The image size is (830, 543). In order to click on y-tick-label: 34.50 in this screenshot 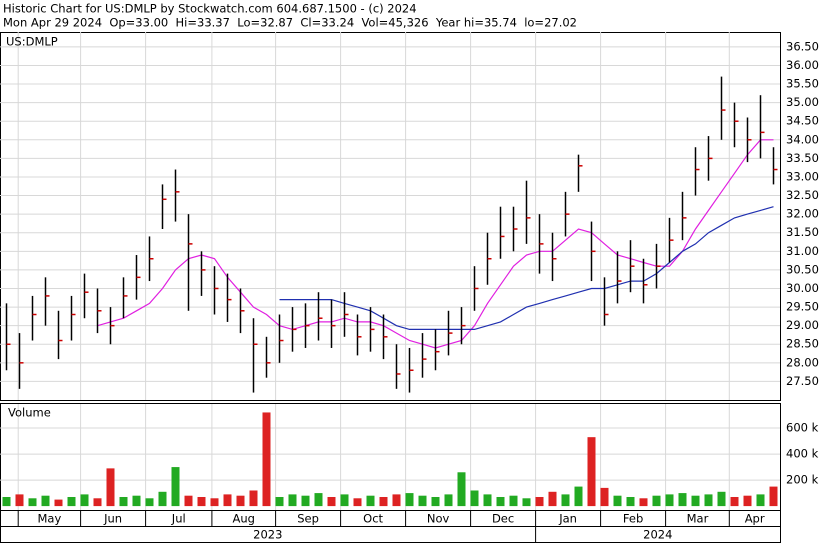, I will do `click(802, 121)`.